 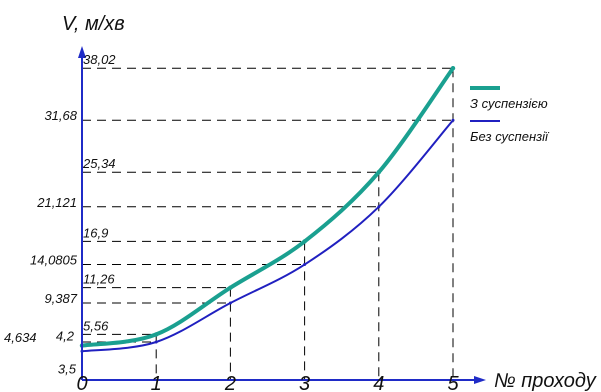 What do you see at coordinates (510, 136) in the screenshot?
I see `legend-label-without-suspension: Без суспензії` at bounding box center [510, 136].